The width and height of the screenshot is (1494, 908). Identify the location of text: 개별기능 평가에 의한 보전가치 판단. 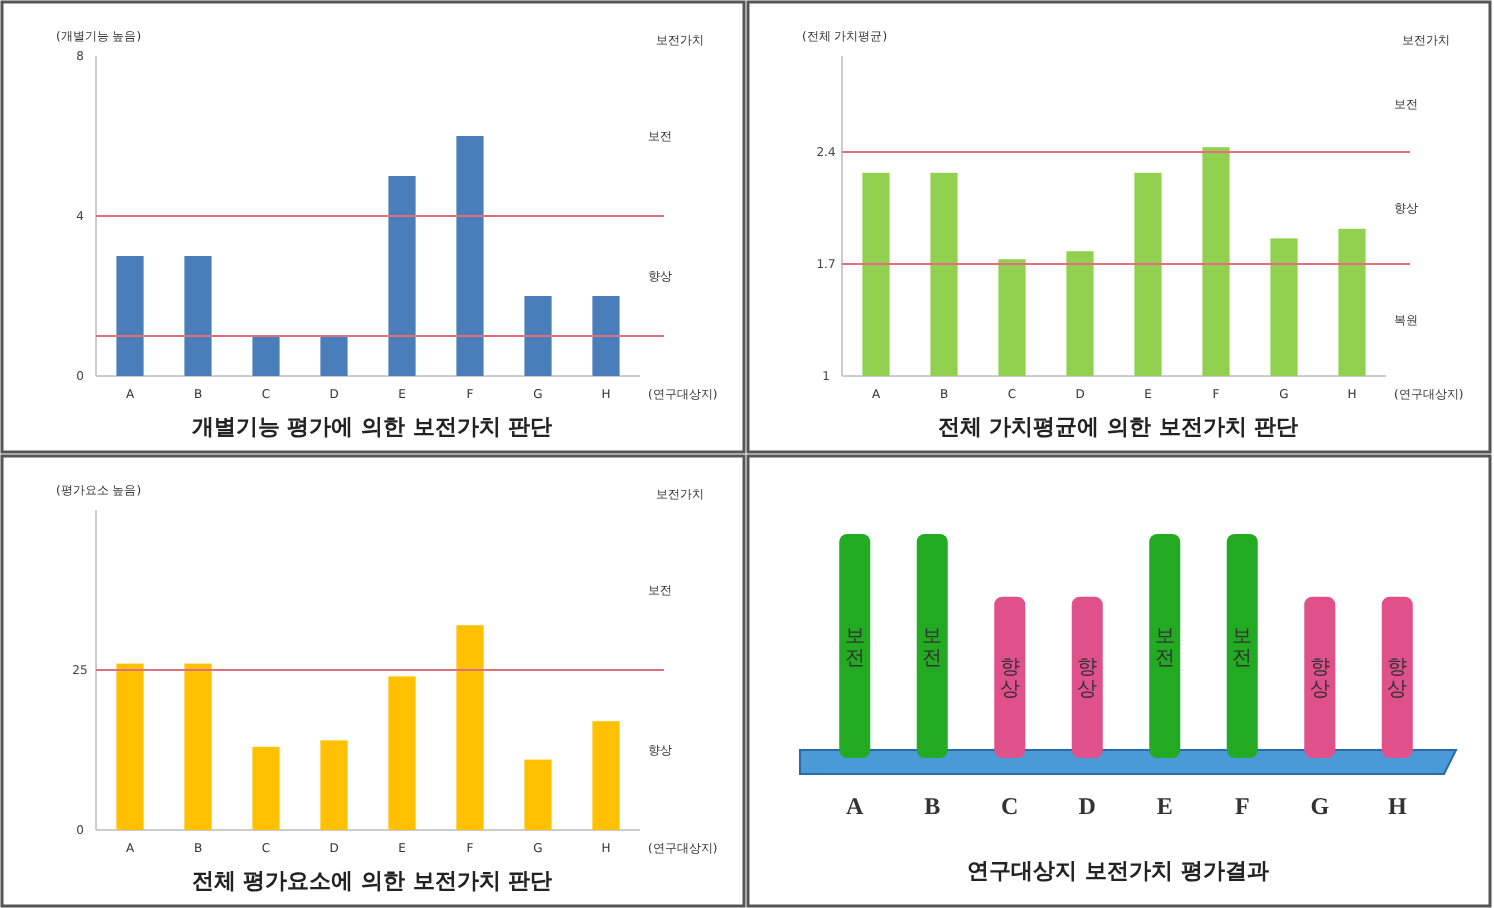
(372, 427).